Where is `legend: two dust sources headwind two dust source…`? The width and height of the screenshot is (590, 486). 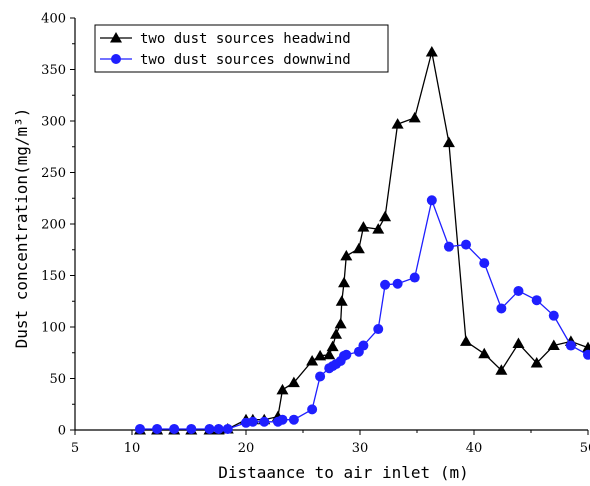
legend: two dust sources headwind two dust source… is located at coordinates (241, 48).